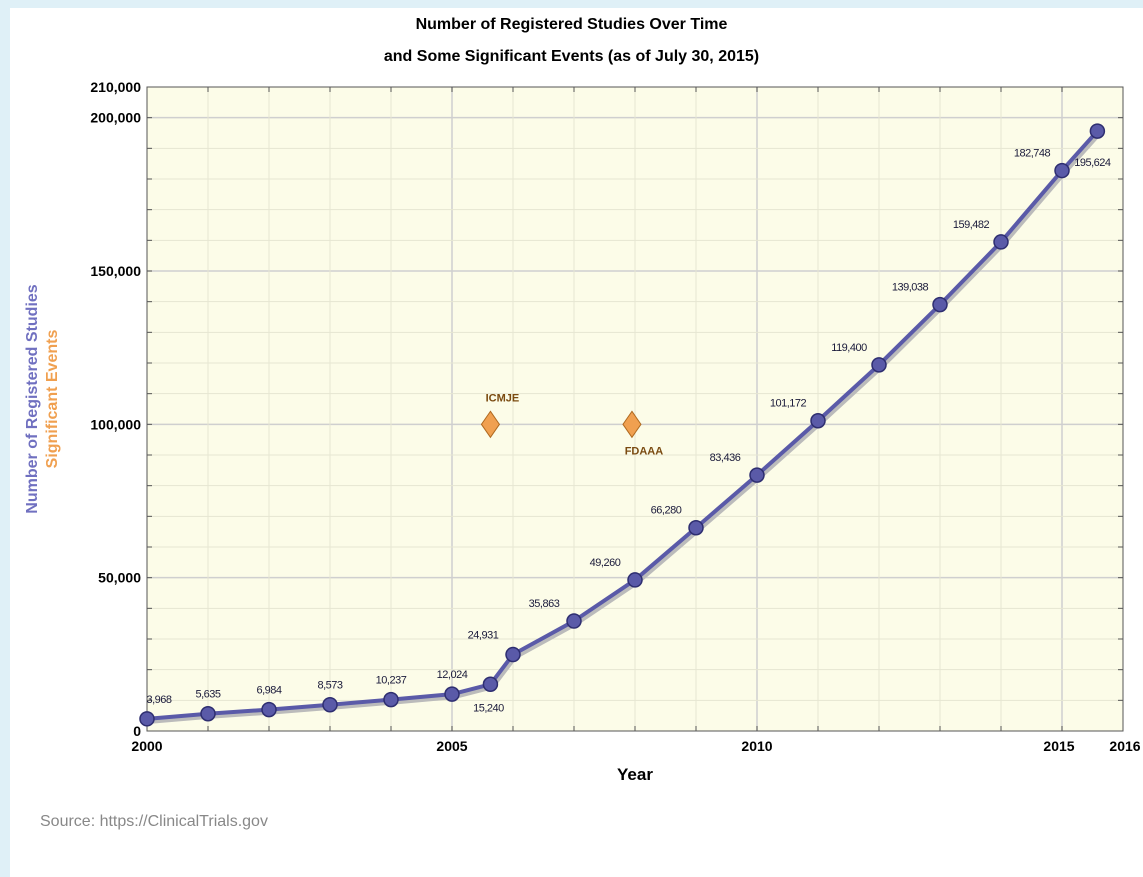 This screenshot has width=1143, height=877. What do you see at coordinates (119, 578) in the screenshot?
I see `y-tick-label: 50,000` at bounding box center [119, 578].